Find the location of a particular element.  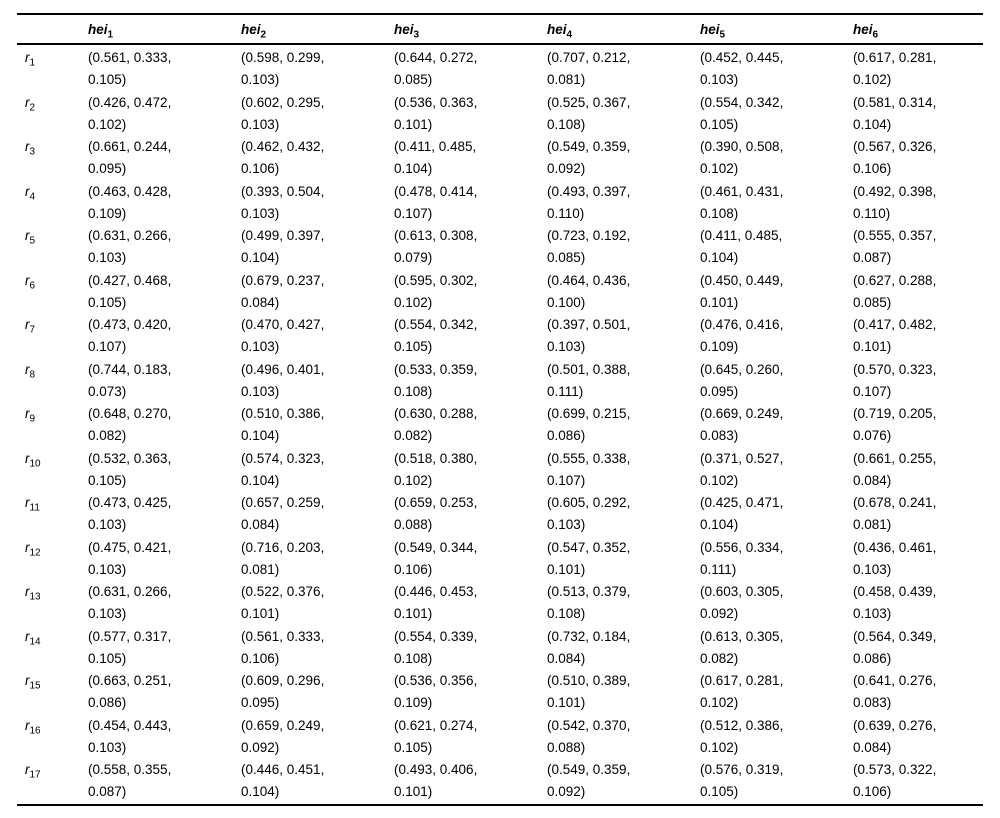

cell: (0.462, 0.432, 0.106) is located at coordinates (317, 158).